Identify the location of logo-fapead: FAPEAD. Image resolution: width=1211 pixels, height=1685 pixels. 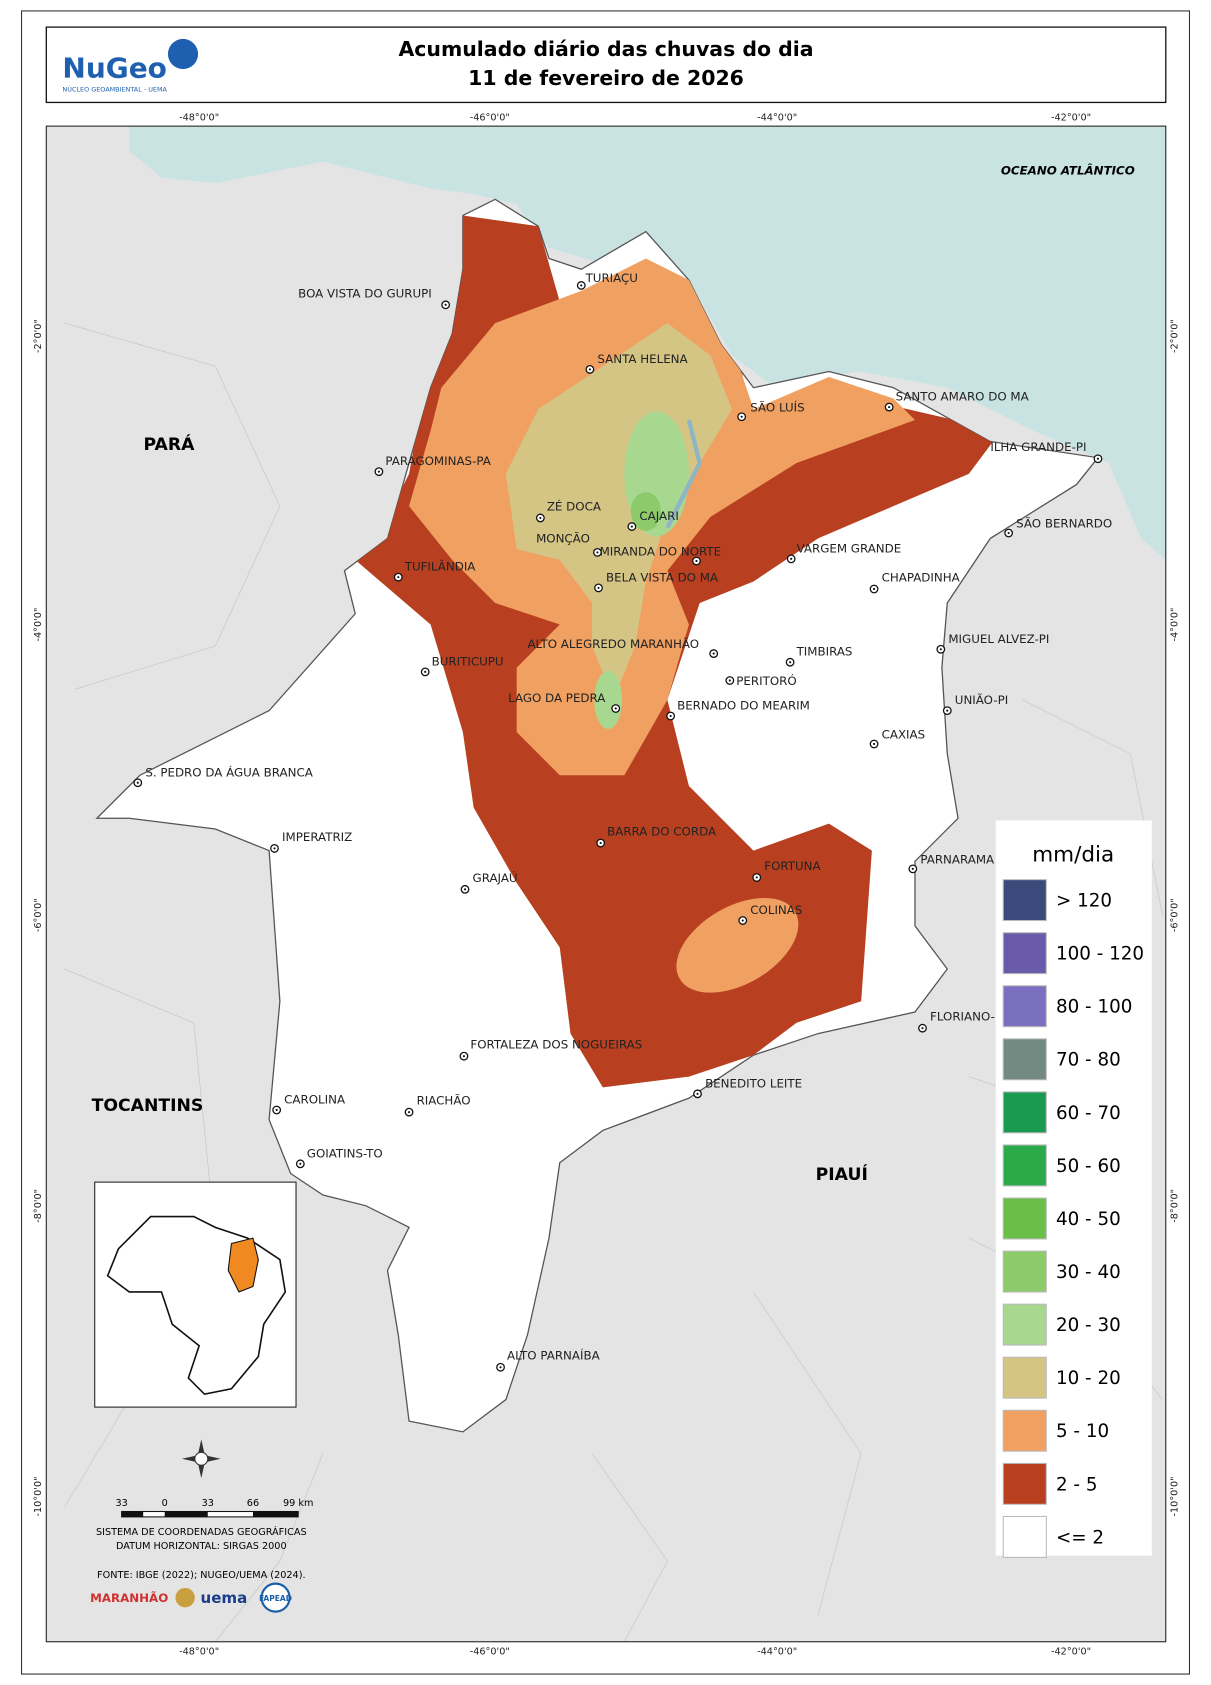
(275, 1598).